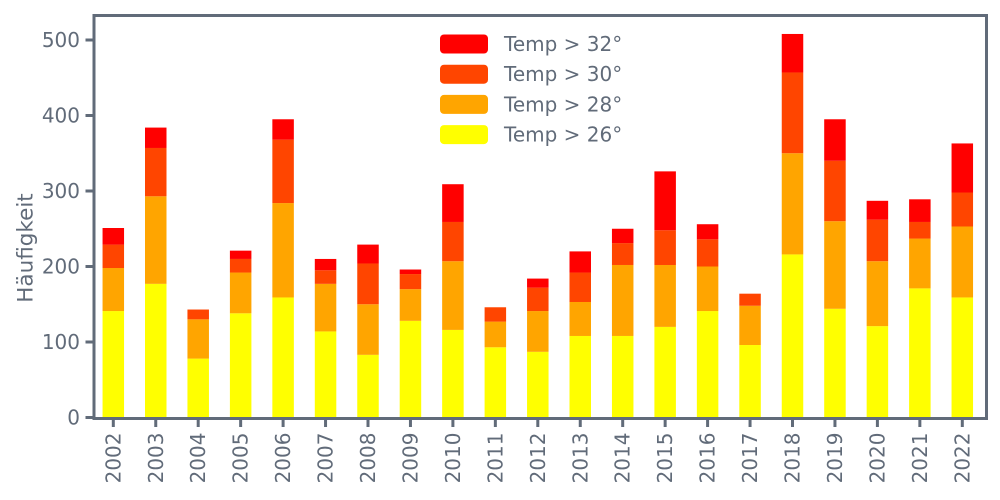  What do you see at coordinates (562, 74) in the screenshot?
I see `legend-label-temp-30: Temp > 30°` at bounding box center [562, 74].